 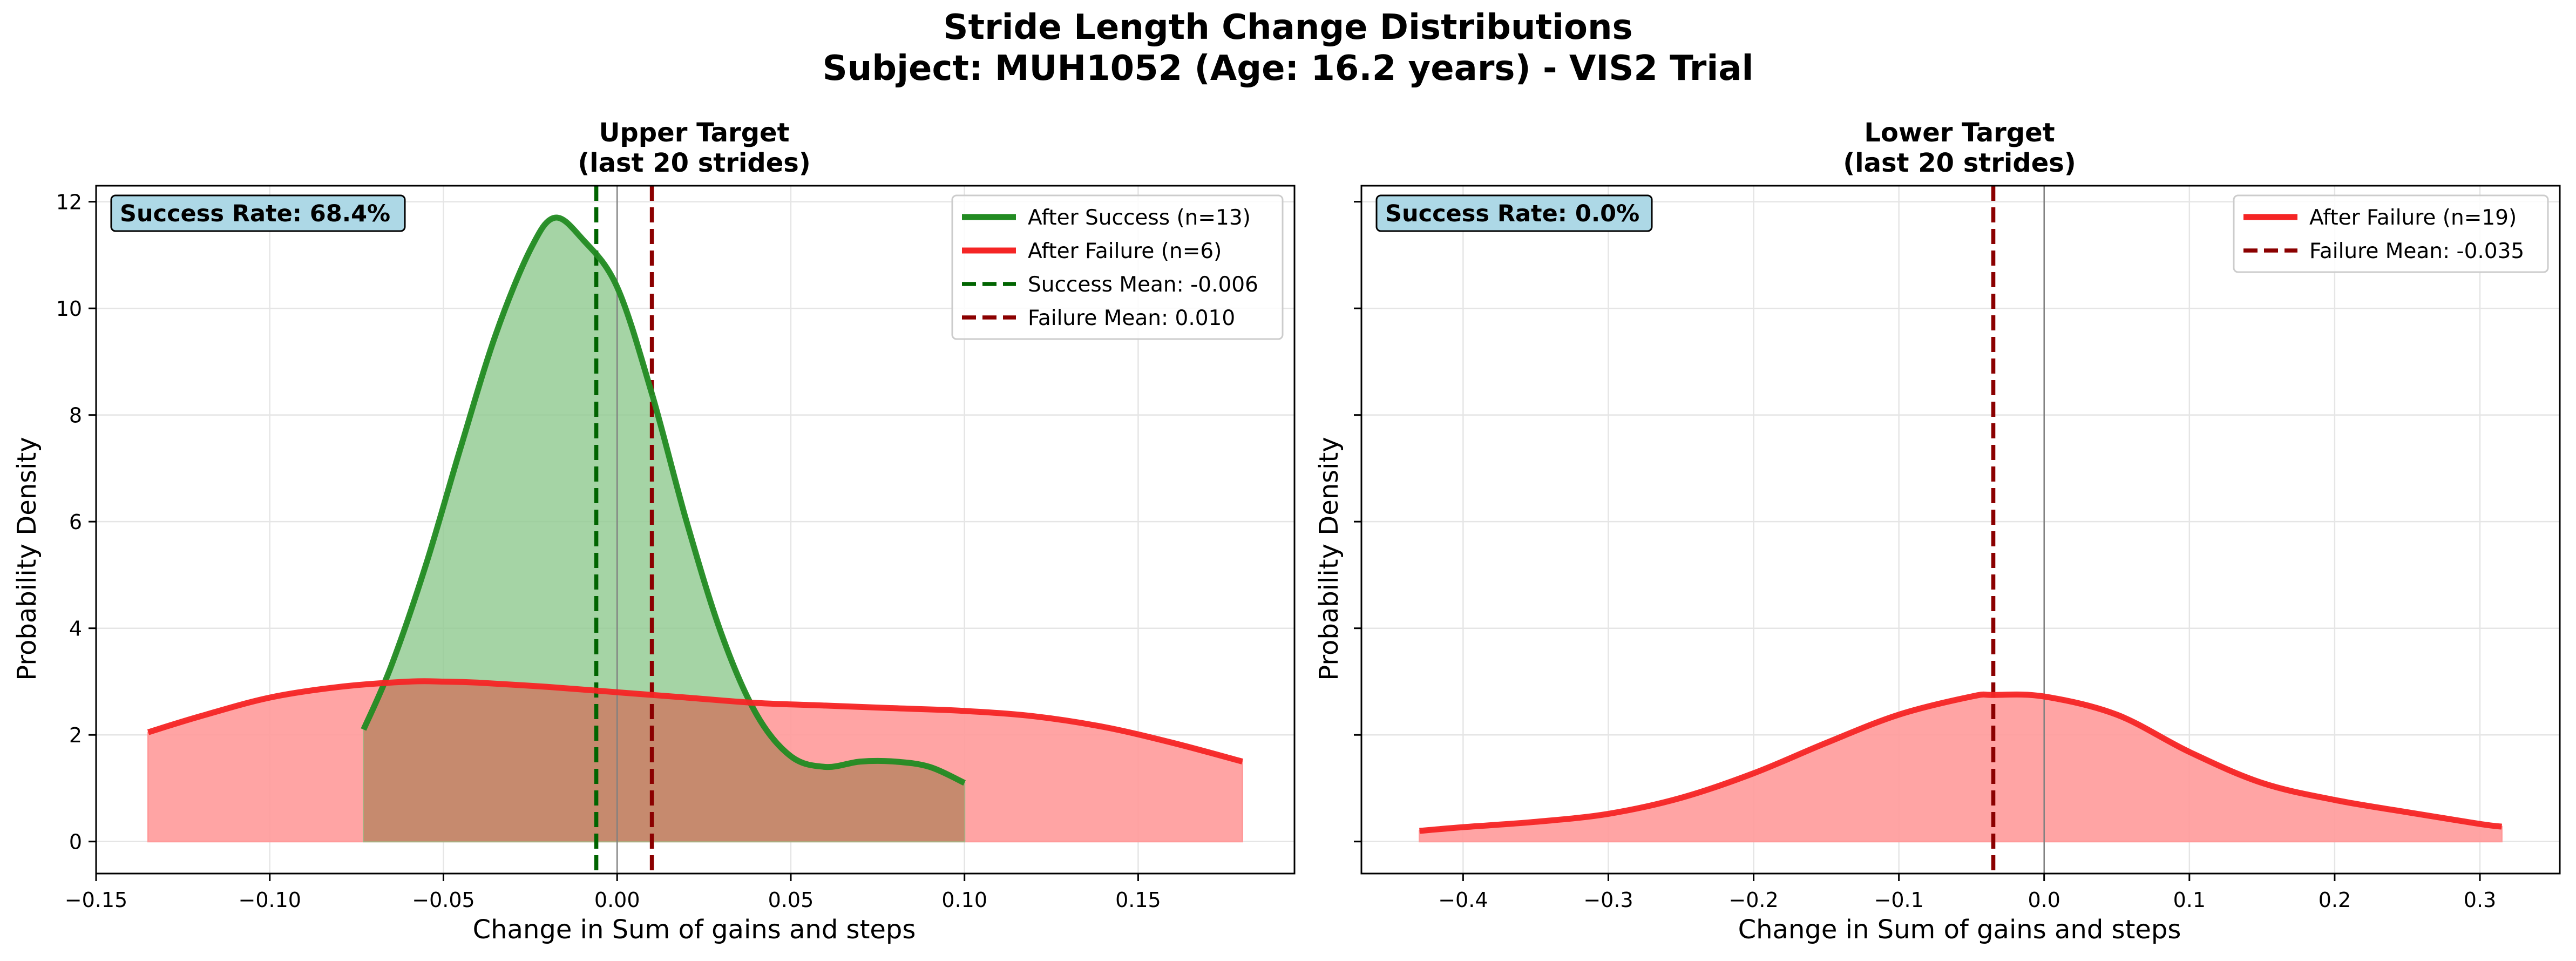 What do you see at coordinates (1753, 900) in the screenshot?
I see `lower-target-xtick-label-2: −0.2` at bounding box center [1753, 900].